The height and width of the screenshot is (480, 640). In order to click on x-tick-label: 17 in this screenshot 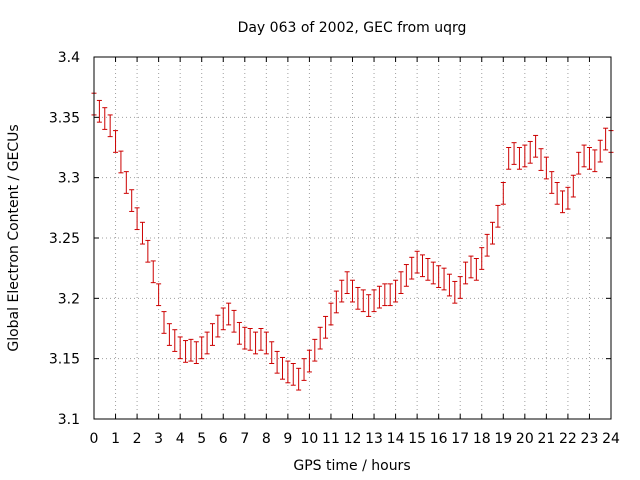, I will do `click(460, 439)`.